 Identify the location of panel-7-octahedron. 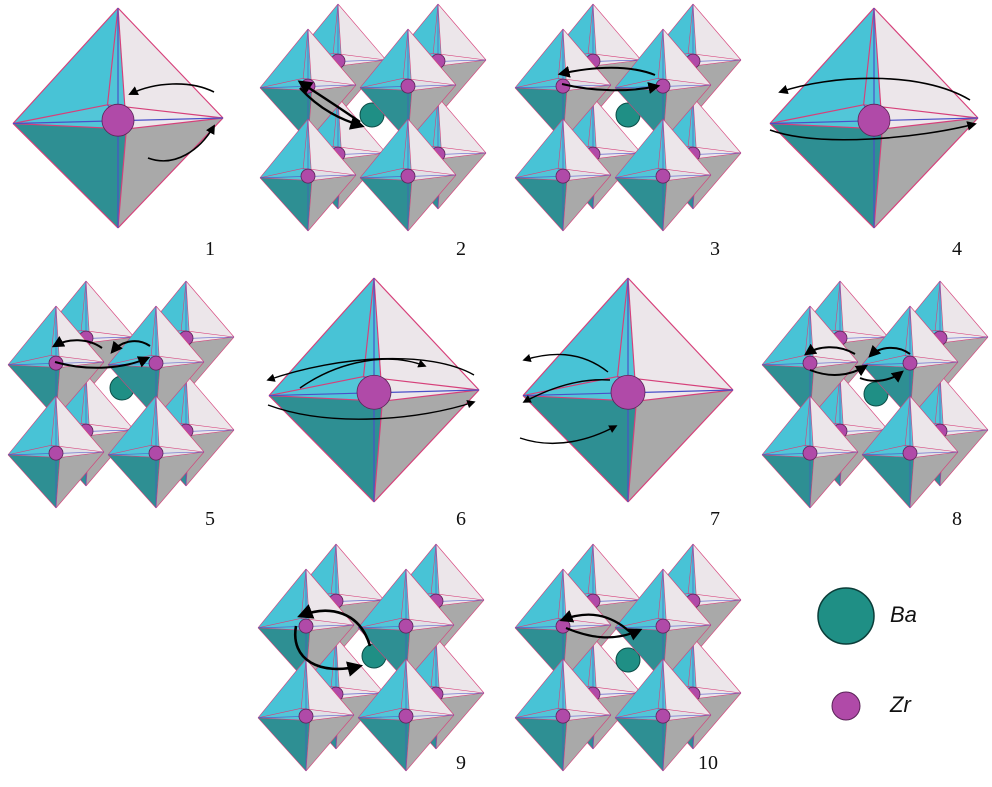
(628, 390).